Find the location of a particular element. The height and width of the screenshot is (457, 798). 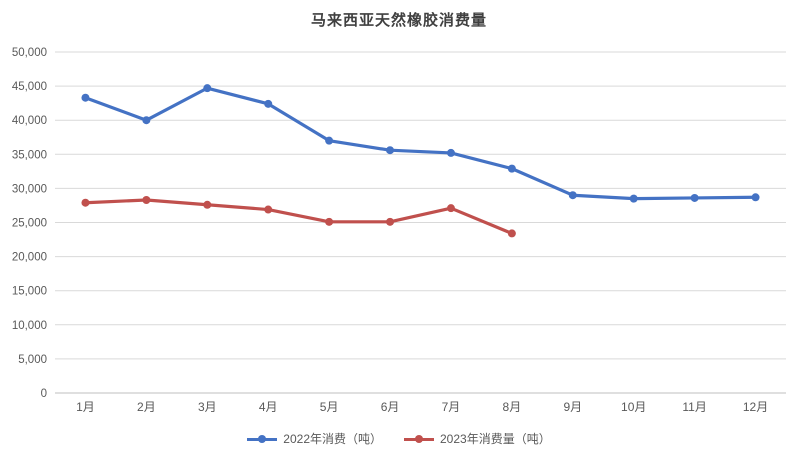

x-axis-label: 6月 is located at coordinates (390, 407).